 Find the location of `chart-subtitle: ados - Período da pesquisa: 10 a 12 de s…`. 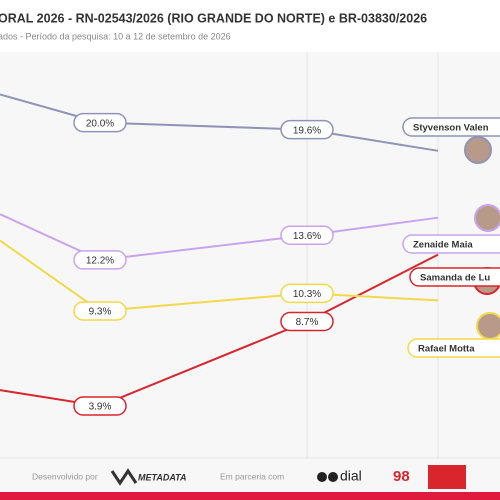

chart-subtitle: ados - Período da pesquisa: 10 a 12 de s… is located at coordinates (115, 36).